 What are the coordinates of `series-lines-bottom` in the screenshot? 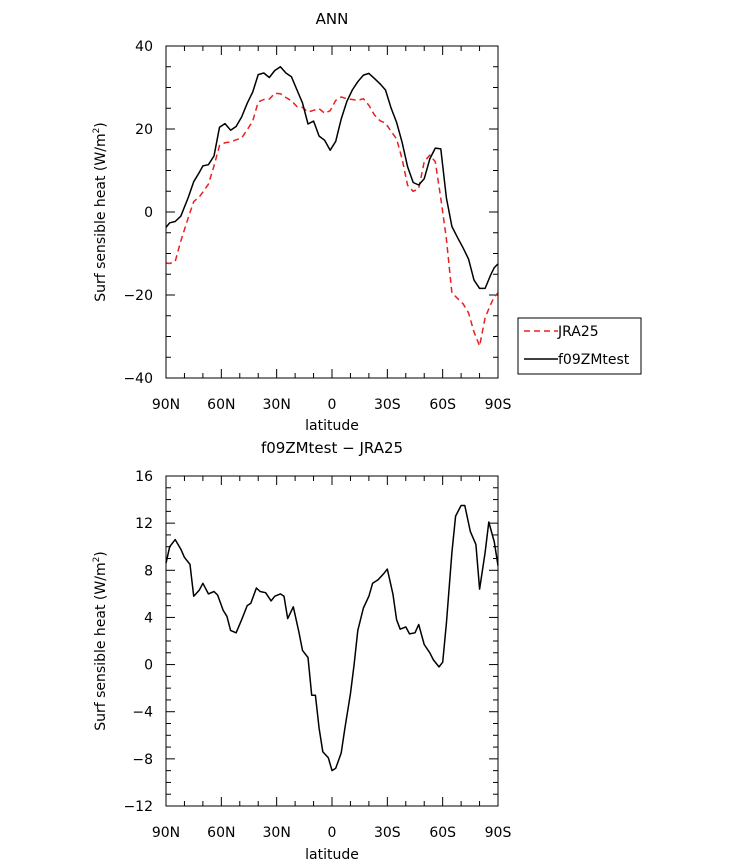 It's located at (332, 638).